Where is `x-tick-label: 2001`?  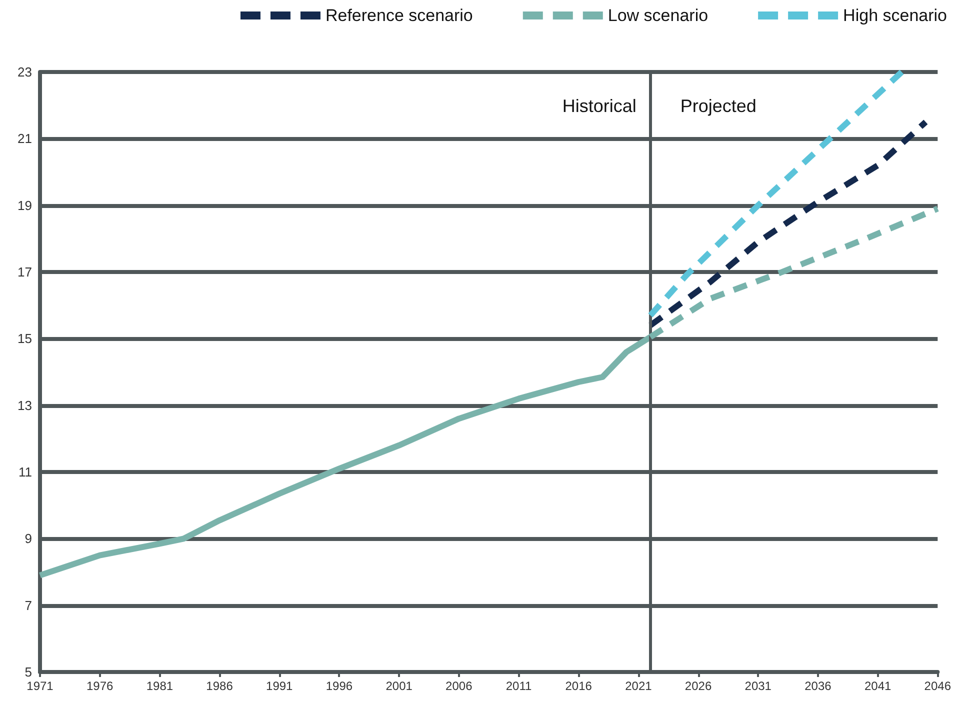
x-tick-label: 2001 is located at coordinates (399, 686).